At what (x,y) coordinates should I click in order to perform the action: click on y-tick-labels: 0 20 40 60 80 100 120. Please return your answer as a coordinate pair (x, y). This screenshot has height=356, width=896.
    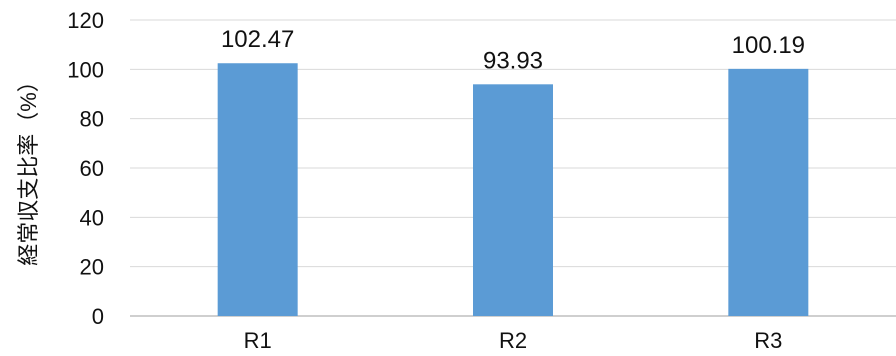
    Looking at the image, I should click on (85, 168).